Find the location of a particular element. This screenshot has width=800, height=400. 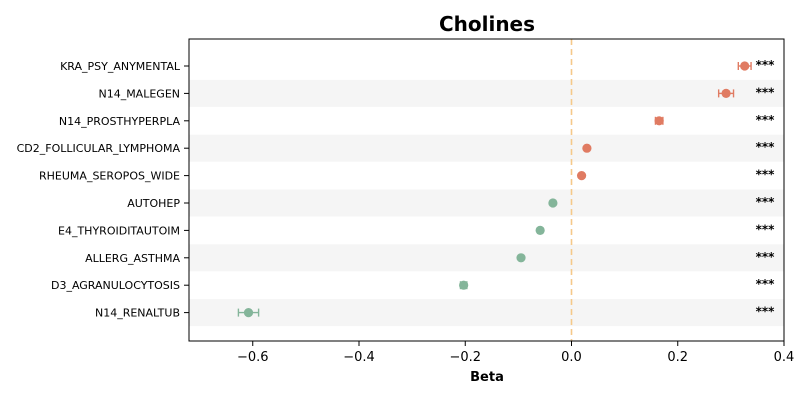

y-tick-label: AUTOHEP is located at coordinates (153, 203).